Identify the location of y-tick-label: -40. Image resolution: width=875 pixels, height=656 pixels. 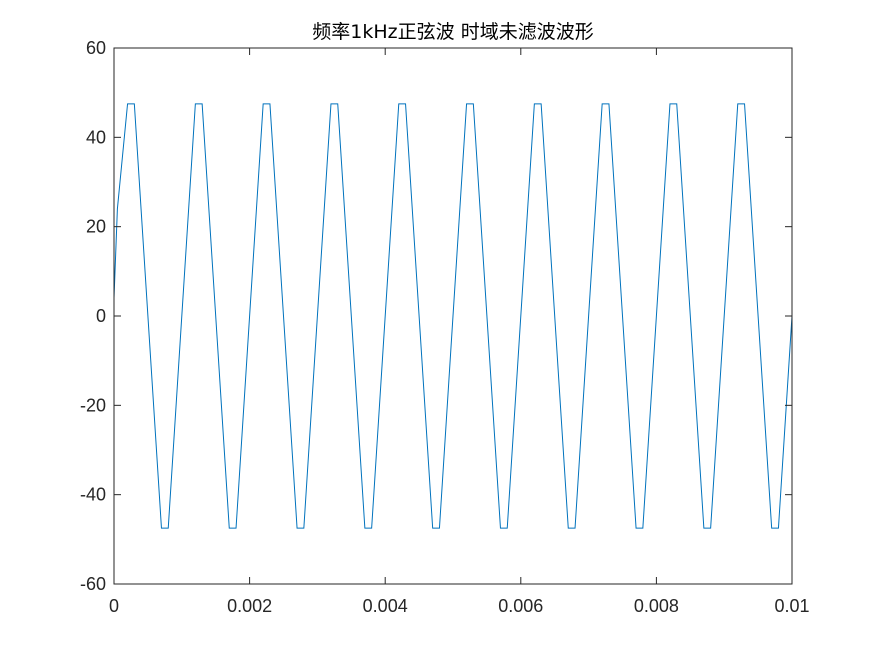
(93, 495).